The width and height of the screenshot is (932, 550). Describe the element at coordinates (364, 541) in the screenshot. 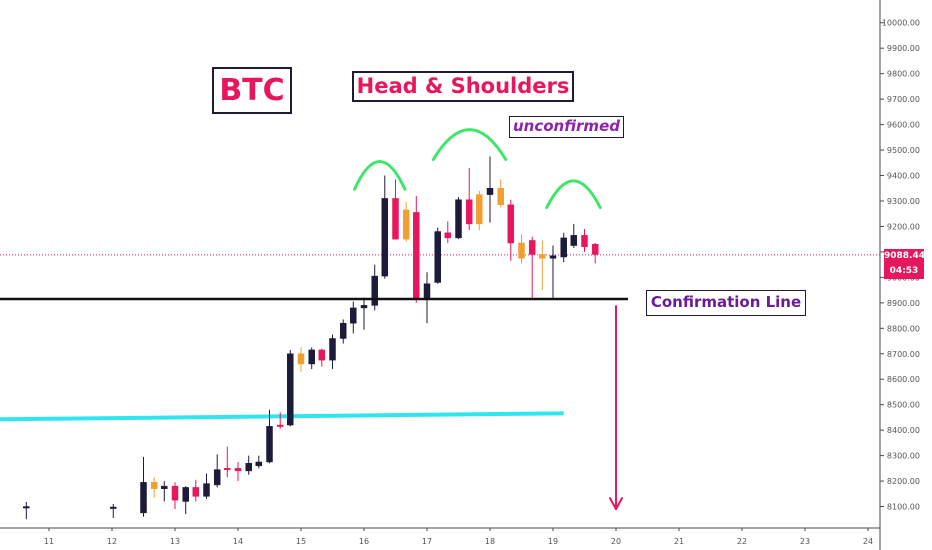

I see `x-tick-label: 16` at that location.